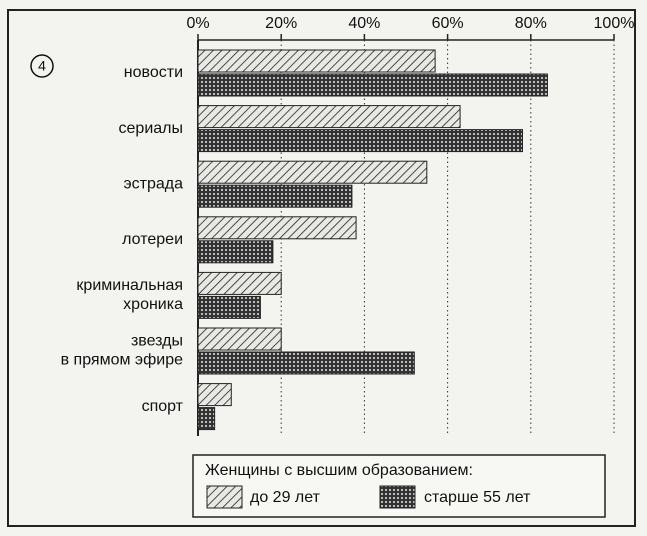 The image size is (647, 536). What do you see at coordinates (152, 239) in the screenshot?
I see `category-label: лотереи` at bounding box center [152, 239].